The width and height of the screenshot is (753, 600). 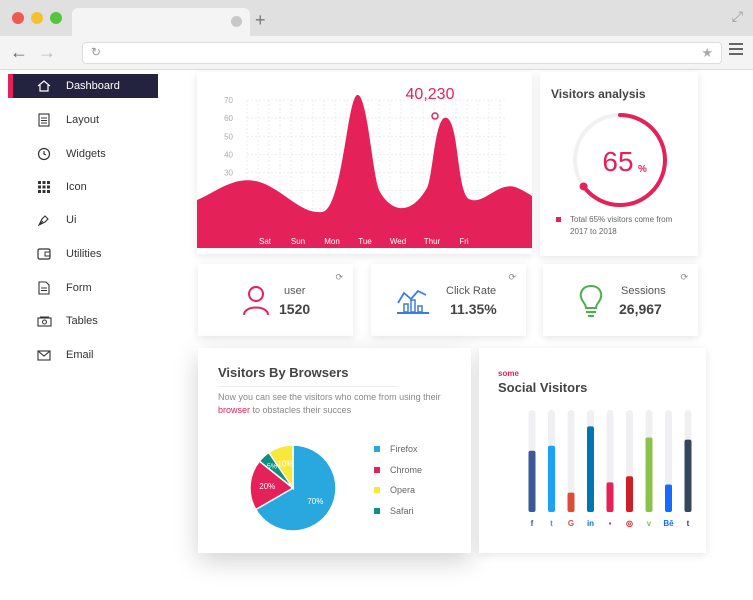 What do you see at coordinates (508, 373) in the screenshot?
I see `social-kicker: some` at bounding box center [508, 373].